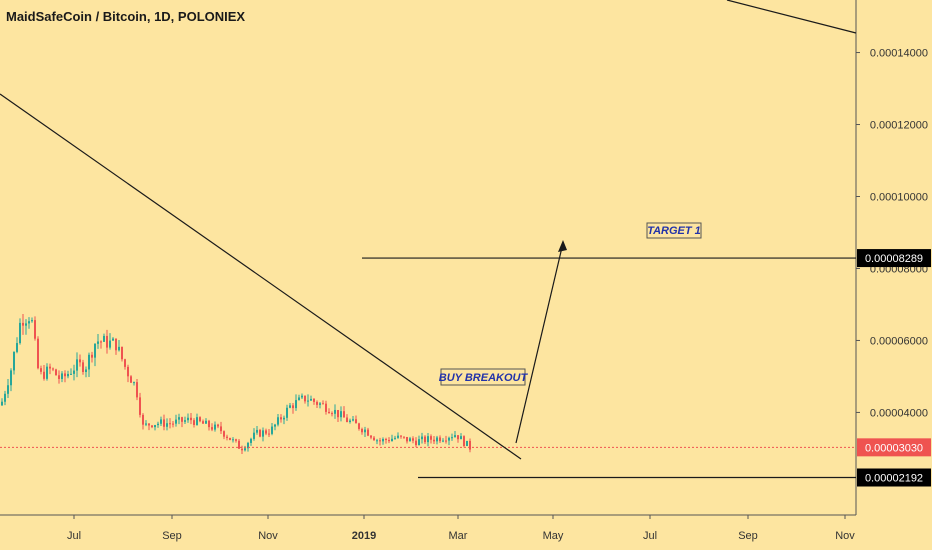 The height and width of the screenshot is (550, 932). I want to click on breakout-arrow, so click(539, 343).